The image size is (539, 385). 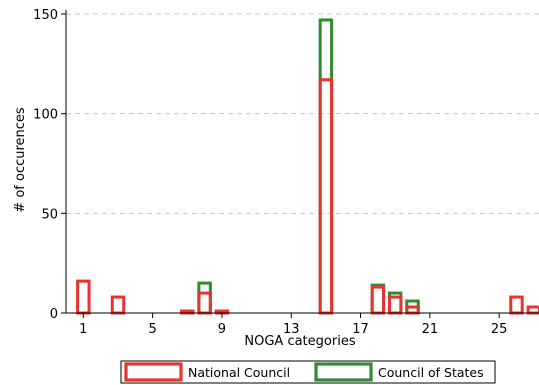 What do you see at coordinates (430, 329) in the screenshot?
I see `x-tick-label: 21` at bounding box center [430, 329].